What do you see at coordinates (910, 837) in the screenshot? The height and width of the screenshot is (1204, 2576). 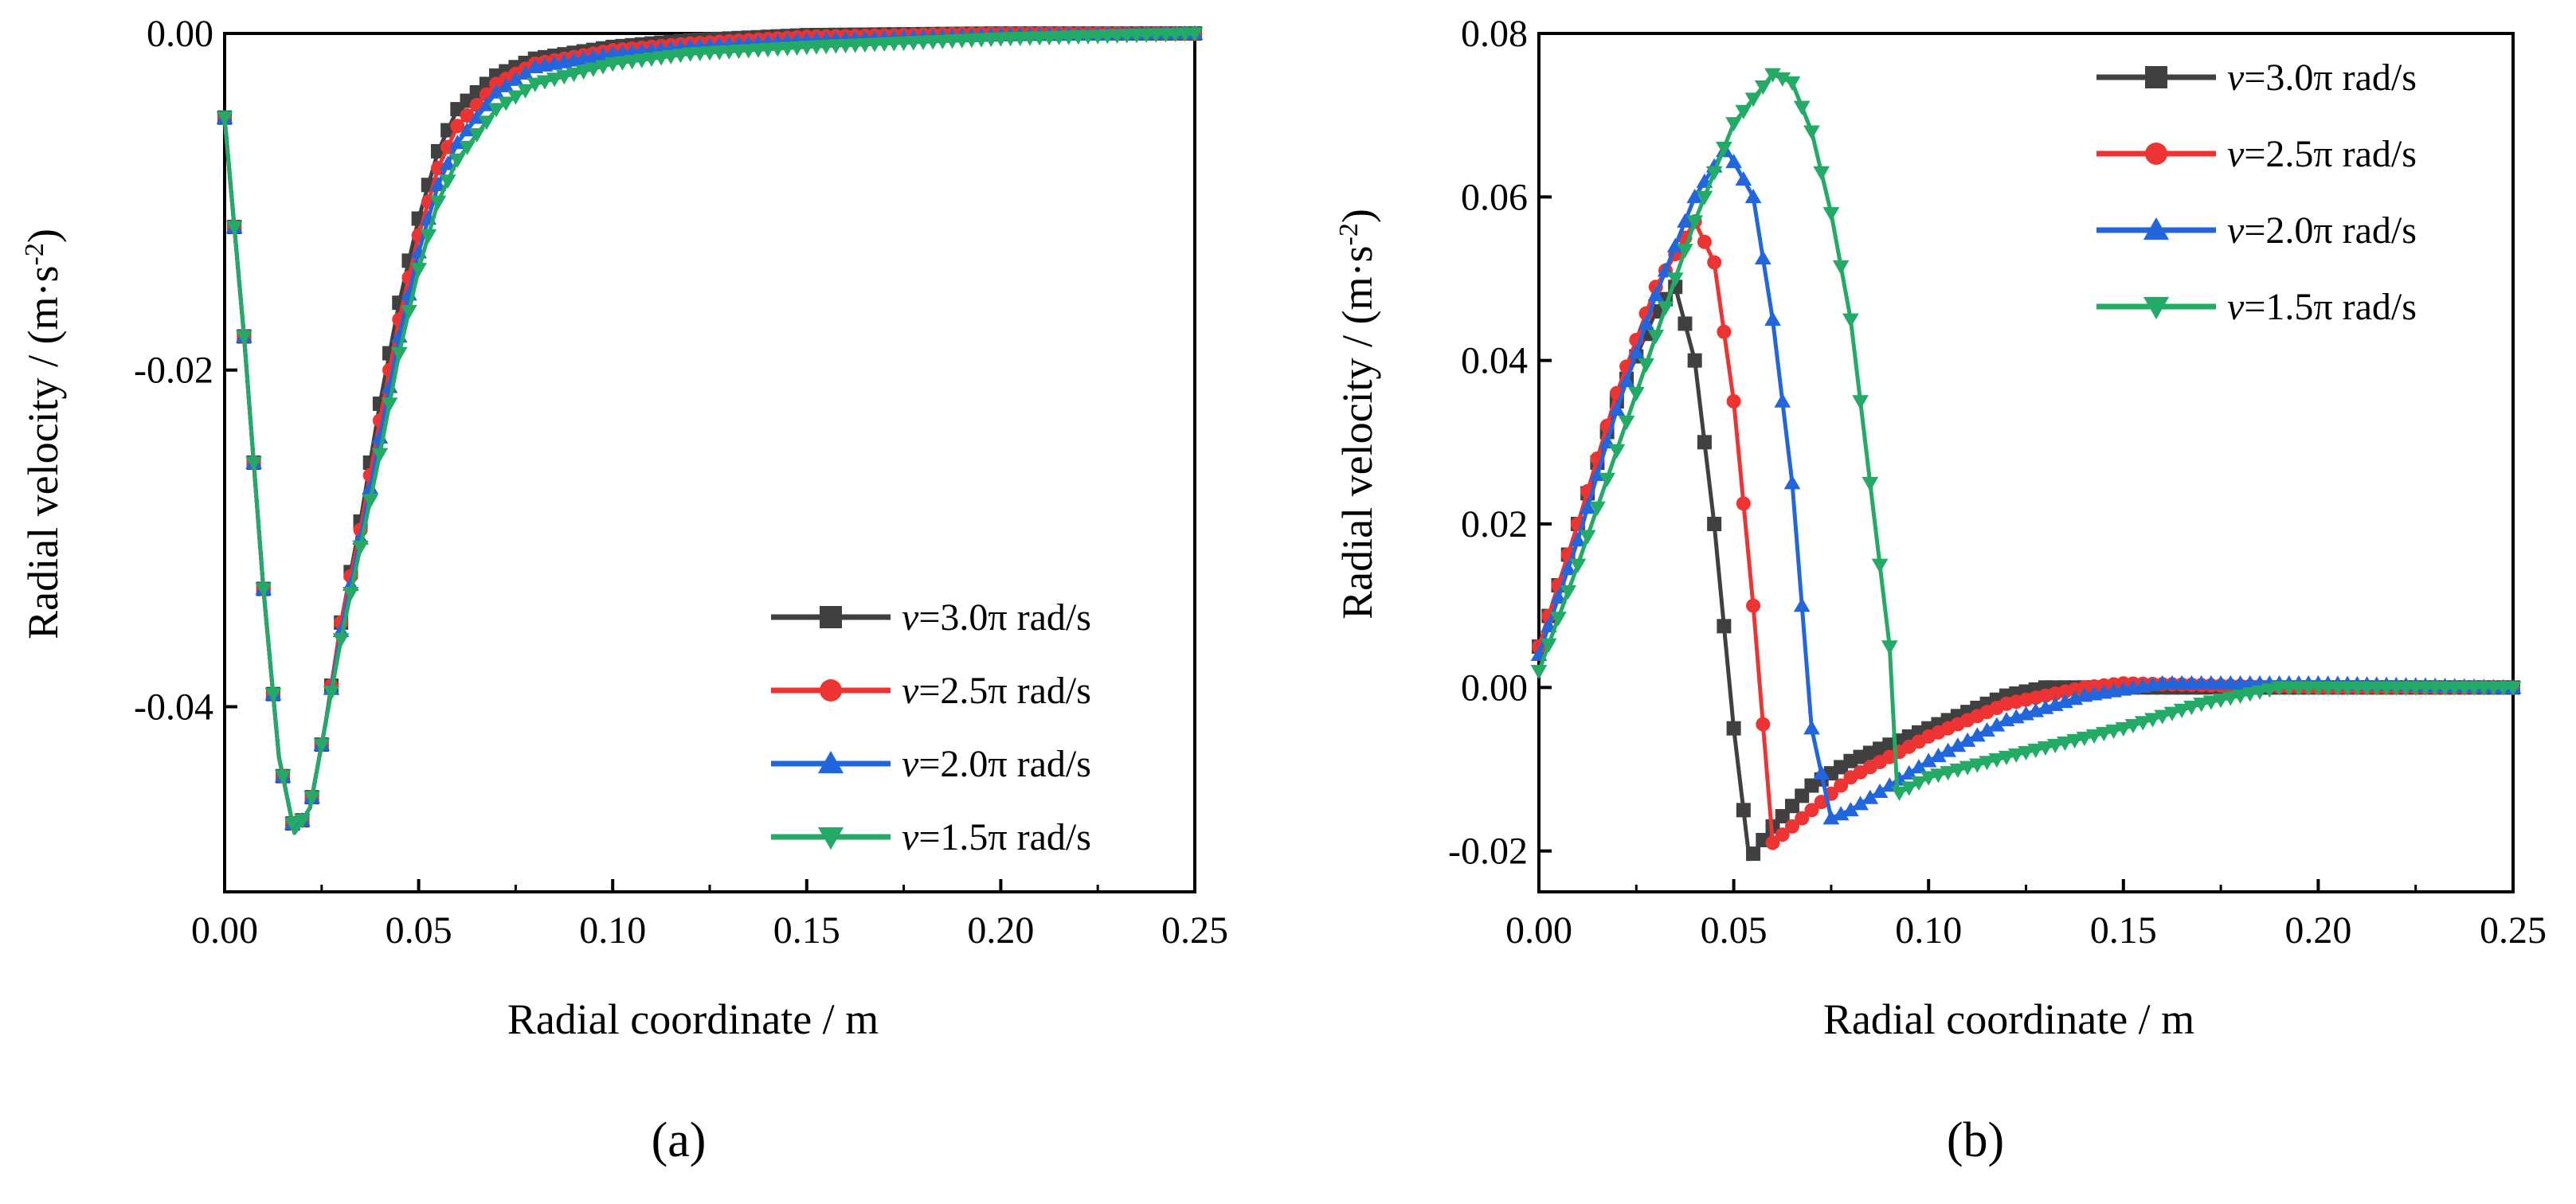 I see `panel-a-legend-label-var-3: v` at bounding box center [910, 837].